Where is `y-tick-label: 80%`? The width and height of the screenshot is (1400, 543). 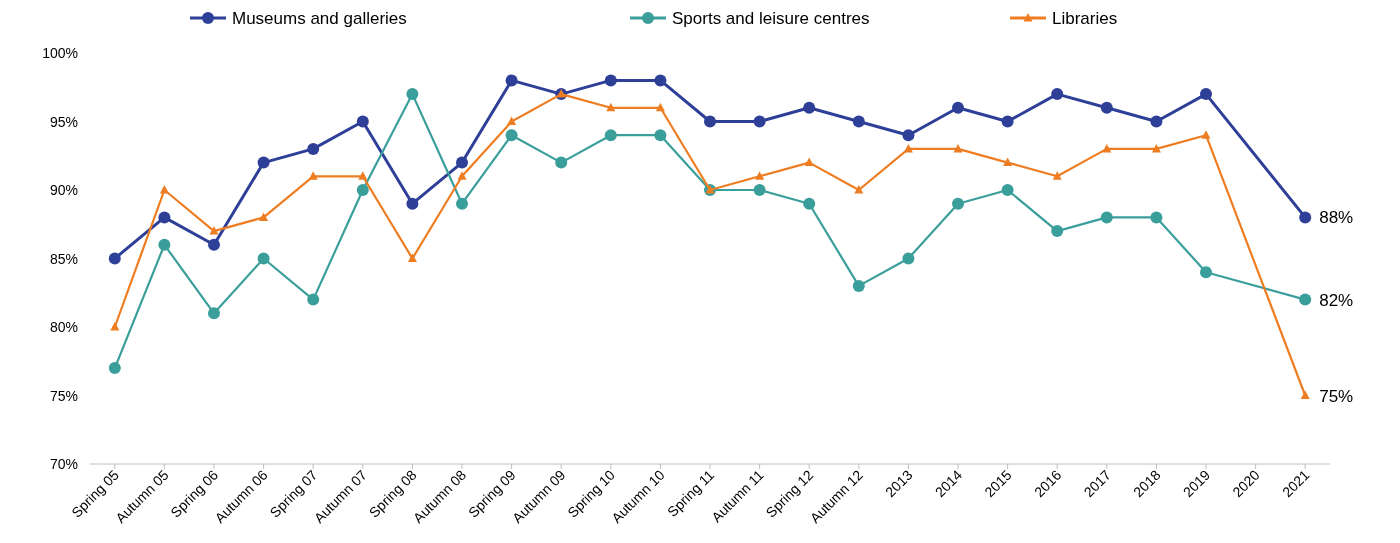
y-tick-label: 80% is located at coordinates (63, 327).